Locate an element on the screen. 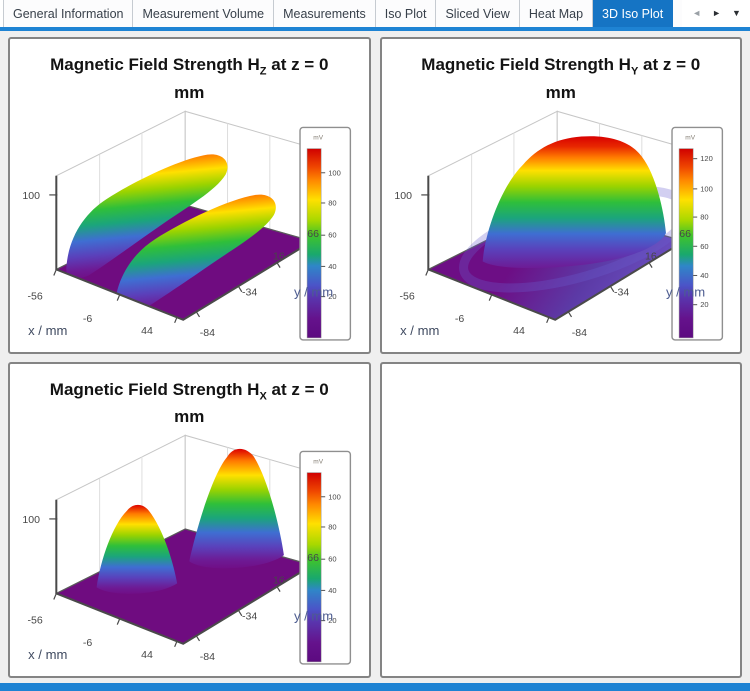 This screenshot has width=750, height=691. surface-ridges is located at coordinates (171, 235).